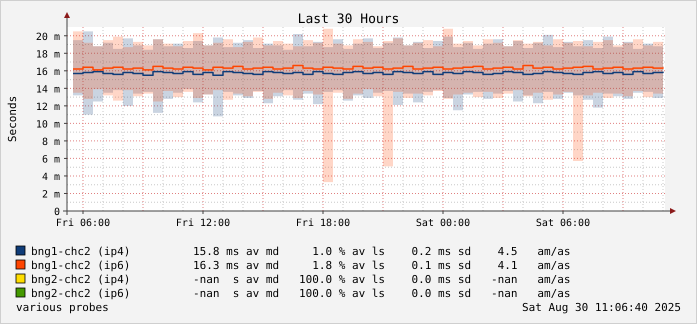 The height and width of the screenshot is (324, 697). I want to click on y-tick-label: 12 m, so click(48, 107).